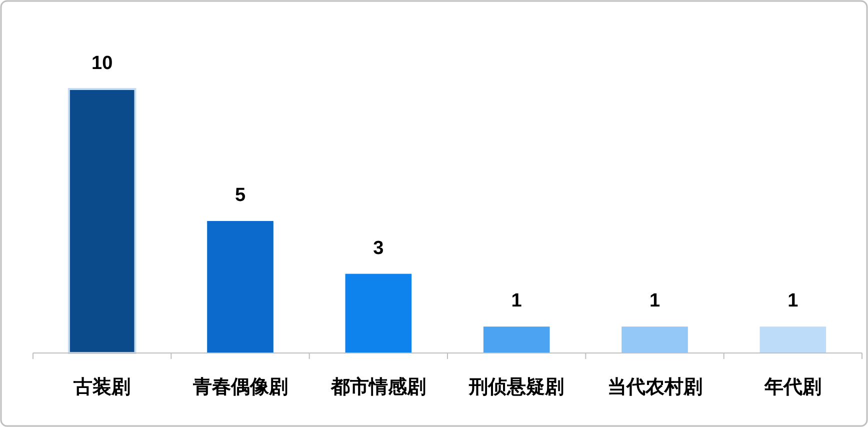 The image size is (868, 427). I want to click on data-label: 5, so click(240, 195).